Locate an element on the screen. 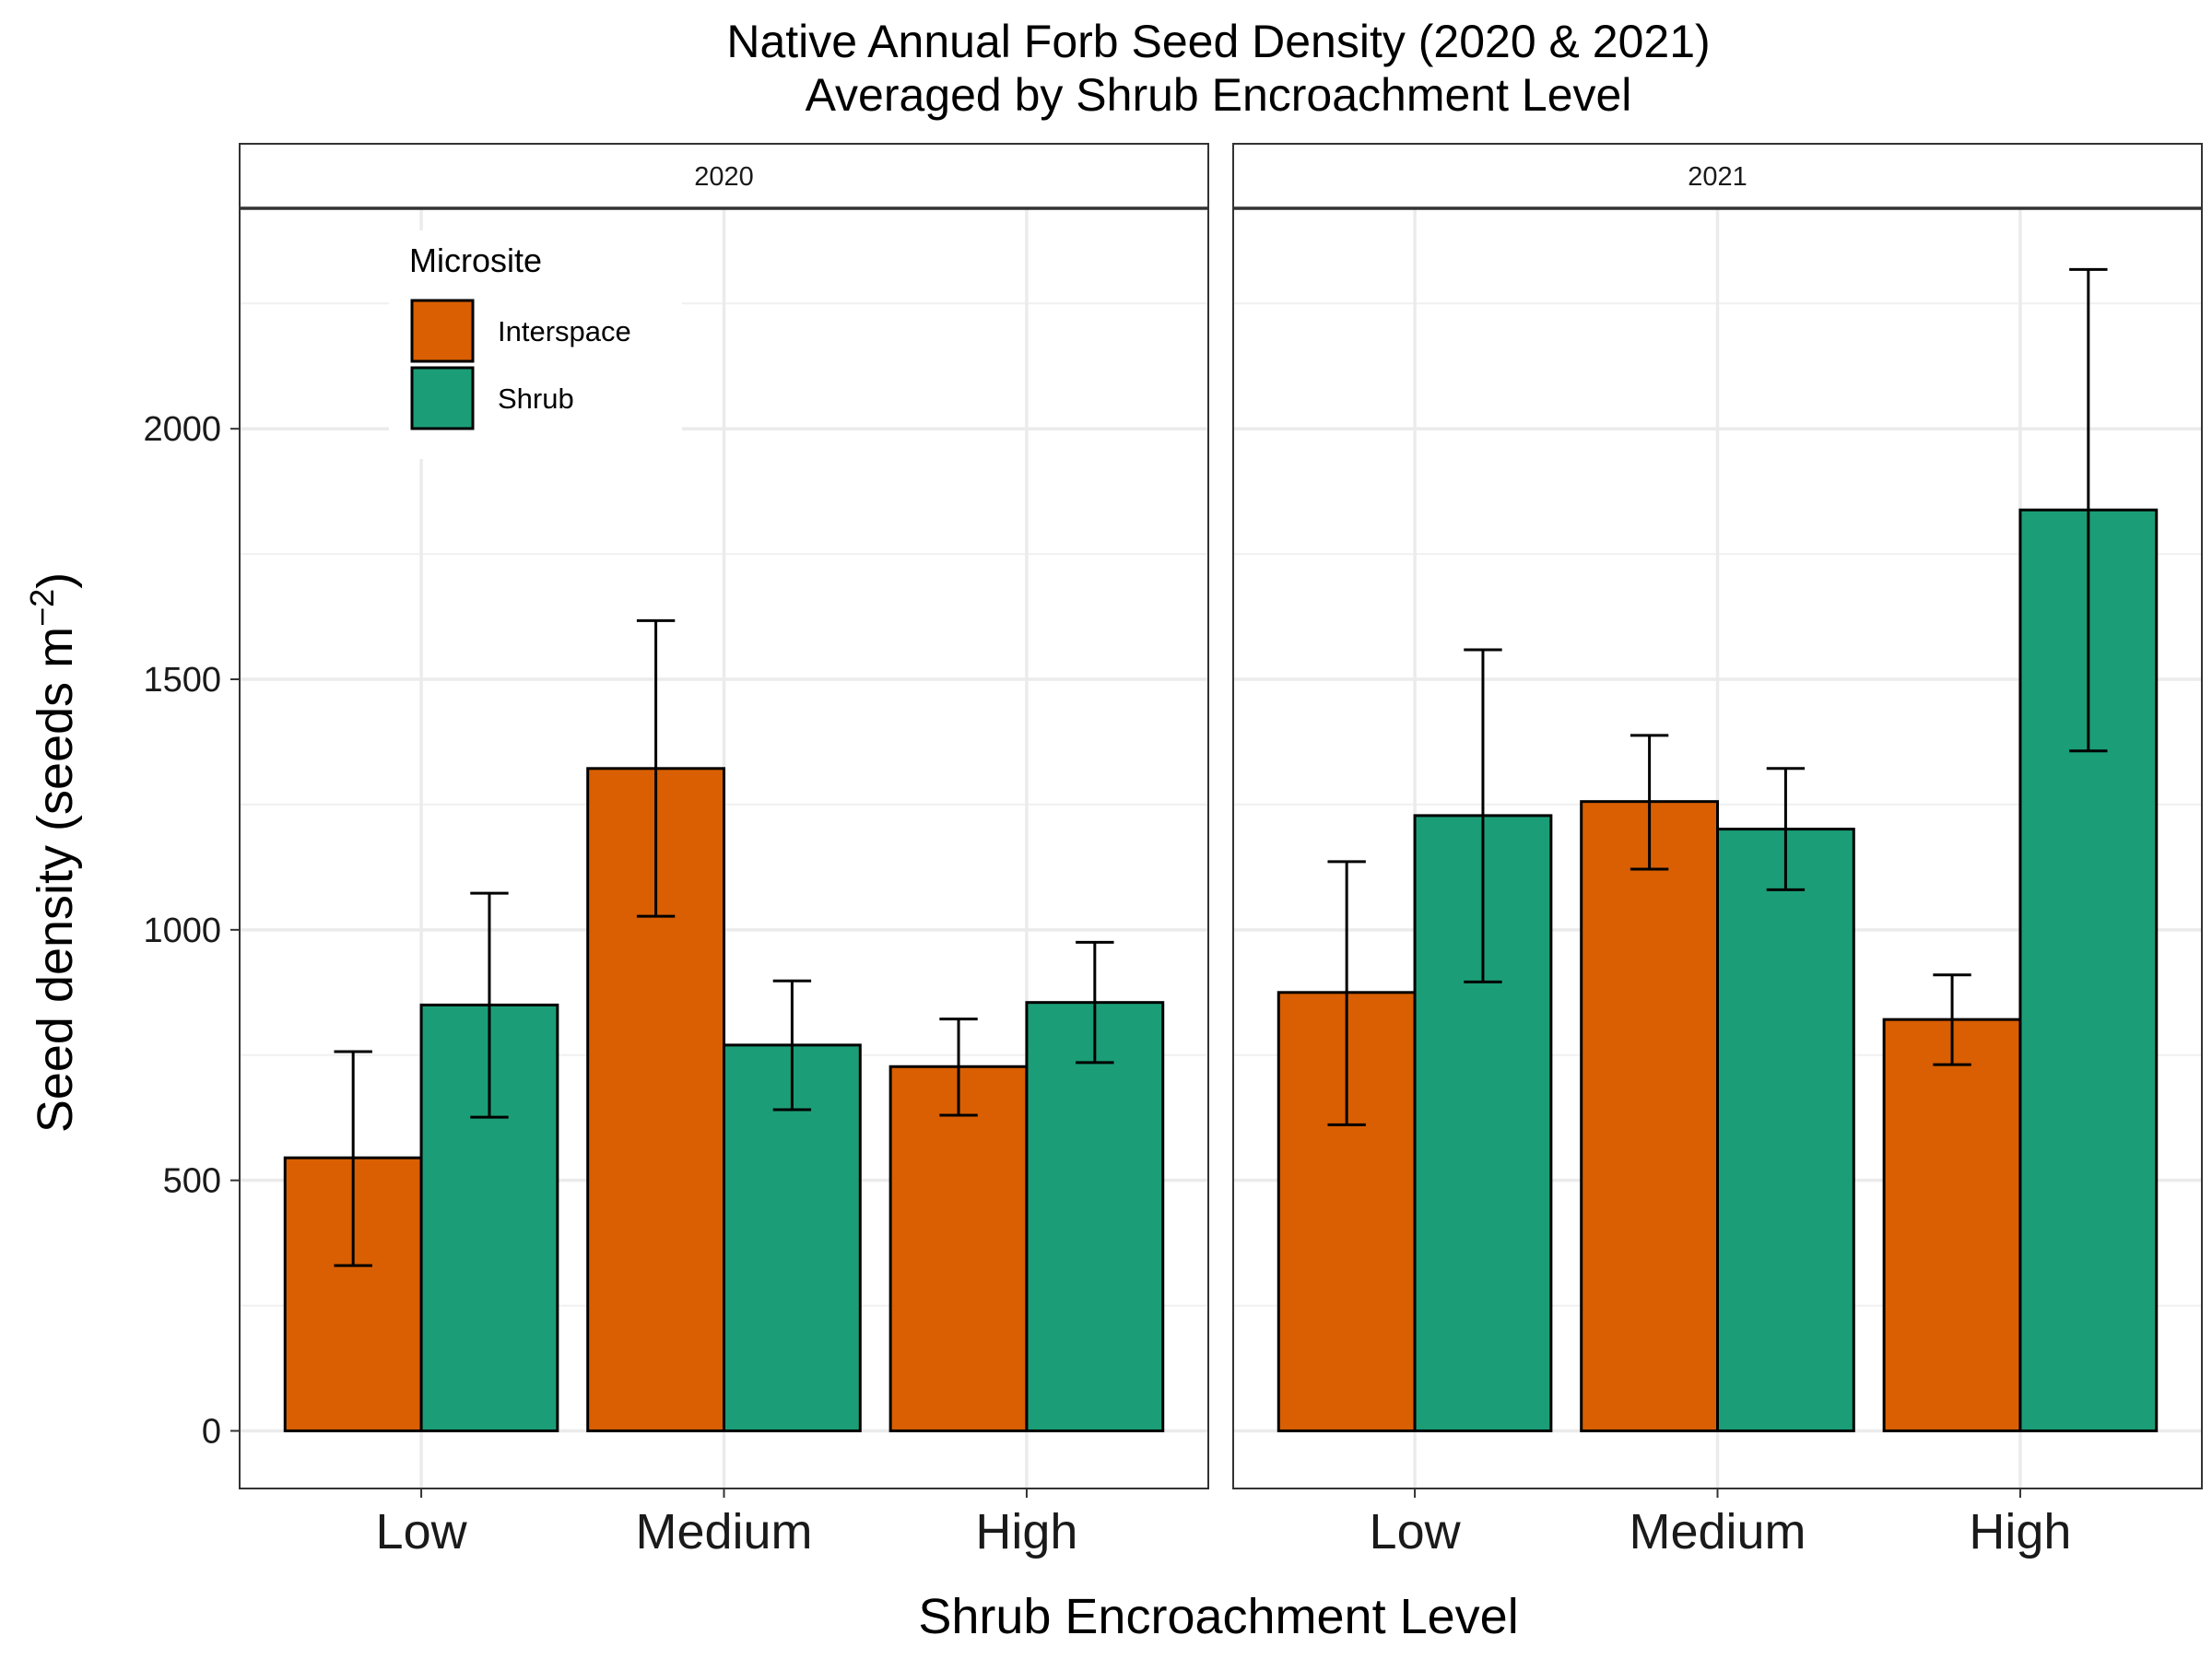  y-axis-title: Seed density (seeds m−2) is located at coordinates (53, 852).